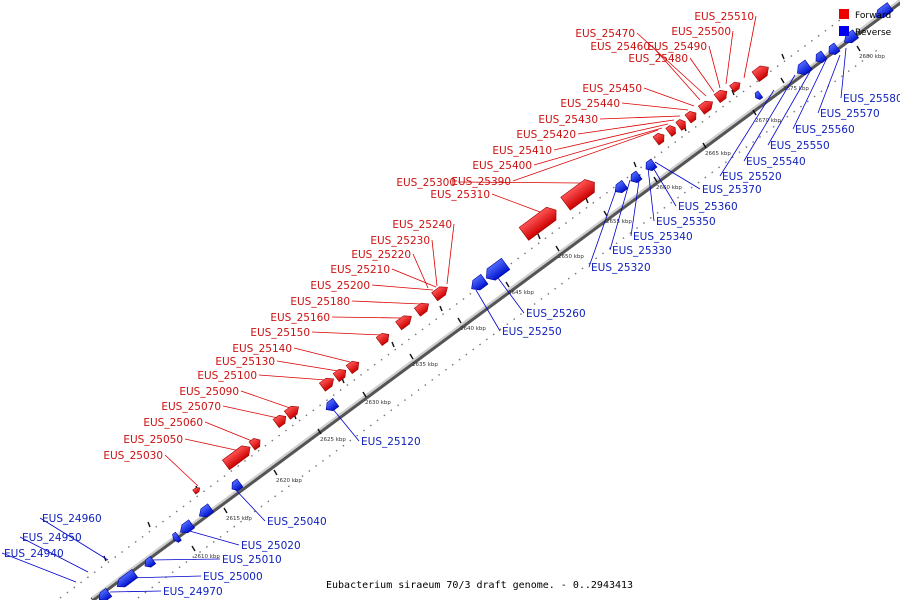 The image size is (900, 600). Describe the element at coordinates (768, 121) in the screenshot. I see `axis-tick-label: 2670 kbp` at that location.